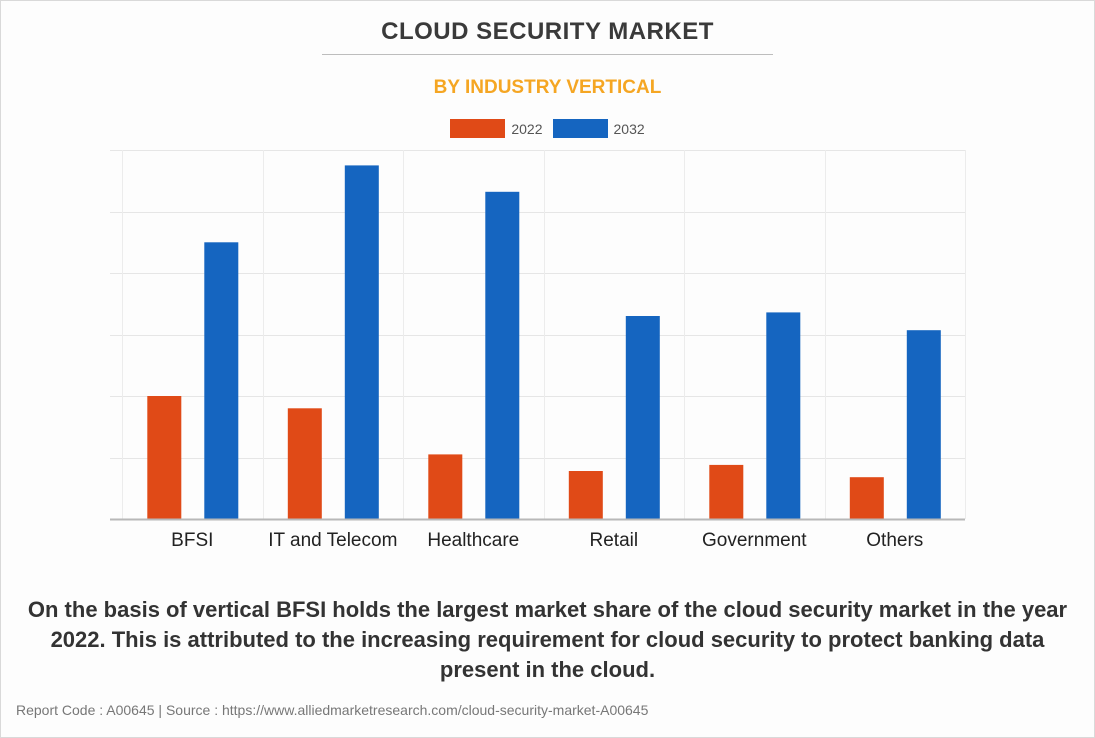  Describe the element at coordinates (614, 540) in the screenshot. I see `x-tick-label: Retail` at that location.